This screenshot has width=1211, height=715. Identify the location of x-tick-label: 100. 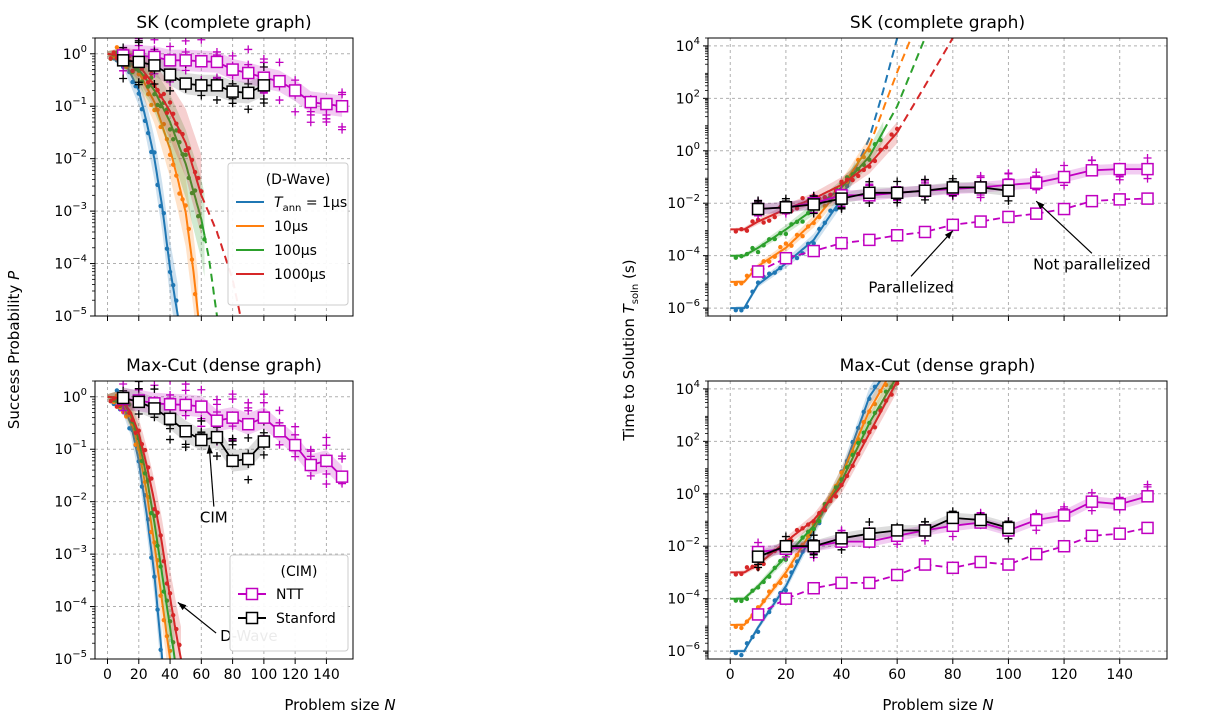
(264, 675).